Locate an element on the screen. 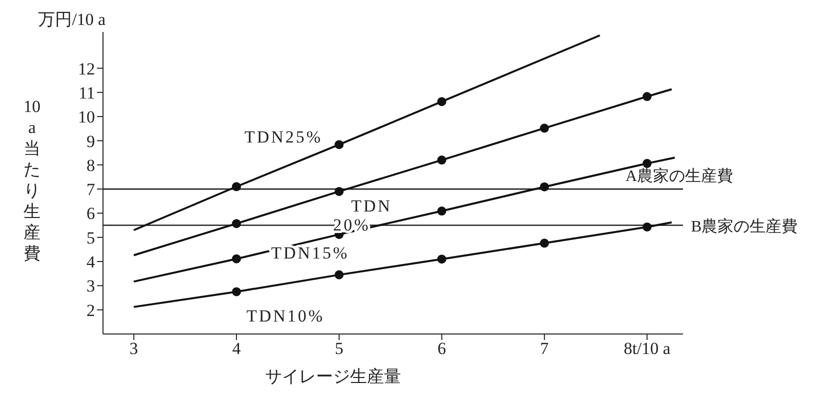 This screenshot has width=816, height=402. ref-line-label: B農家の生産費 is located at coordinates (744, 226).